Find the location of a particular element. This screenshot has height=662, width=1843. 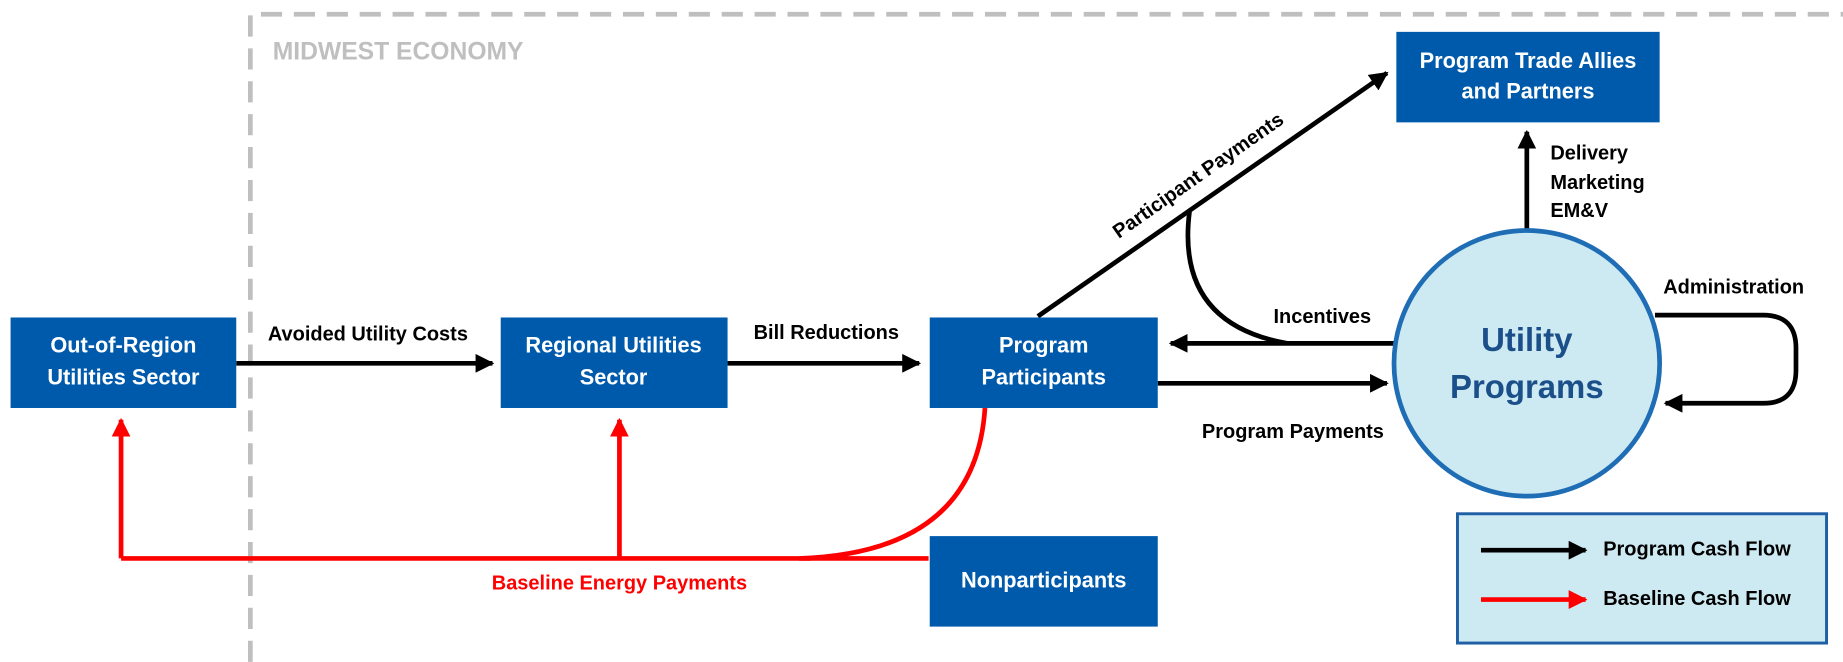

edge-label: Incentives is located at coordinates (1322, 317).